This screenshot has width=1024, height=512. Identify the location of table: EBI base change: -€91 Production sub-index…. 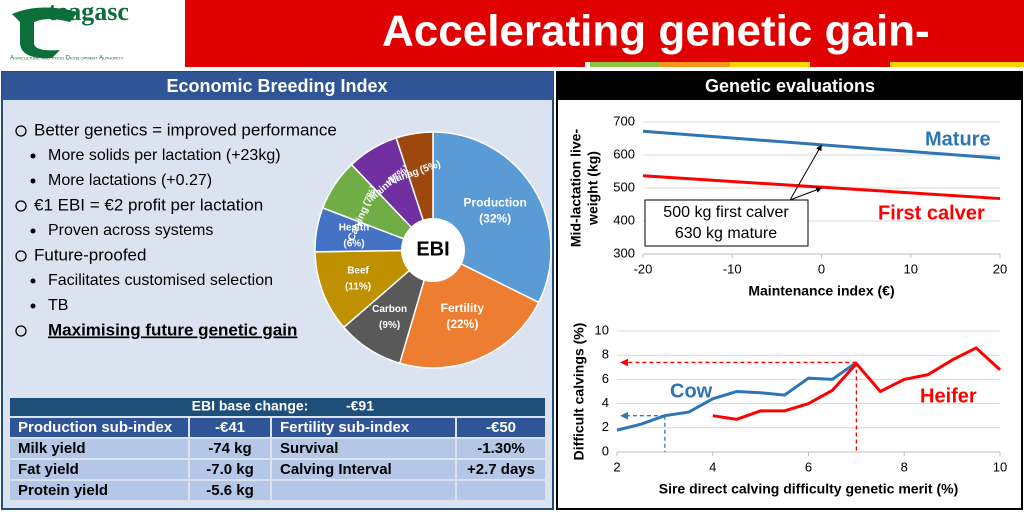
(277, 449).